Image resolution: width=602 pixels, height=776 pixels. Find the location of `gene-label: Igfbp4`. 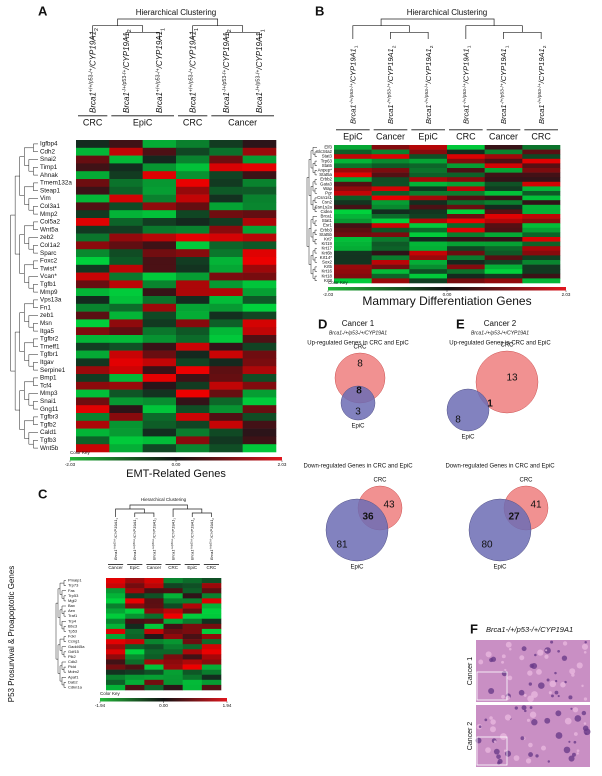

gene-label: Igfbp4 is located at coordinates (49, 144).